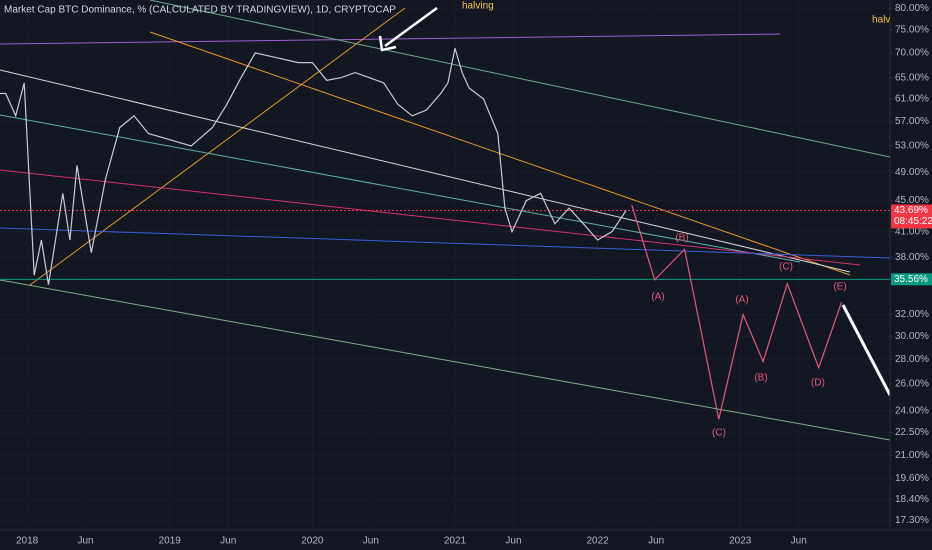 The image size is (932, 550). Describe the element at coordinates (912, 432) in the screenshot. I see `y-tick-label: 22.50%` at that location.